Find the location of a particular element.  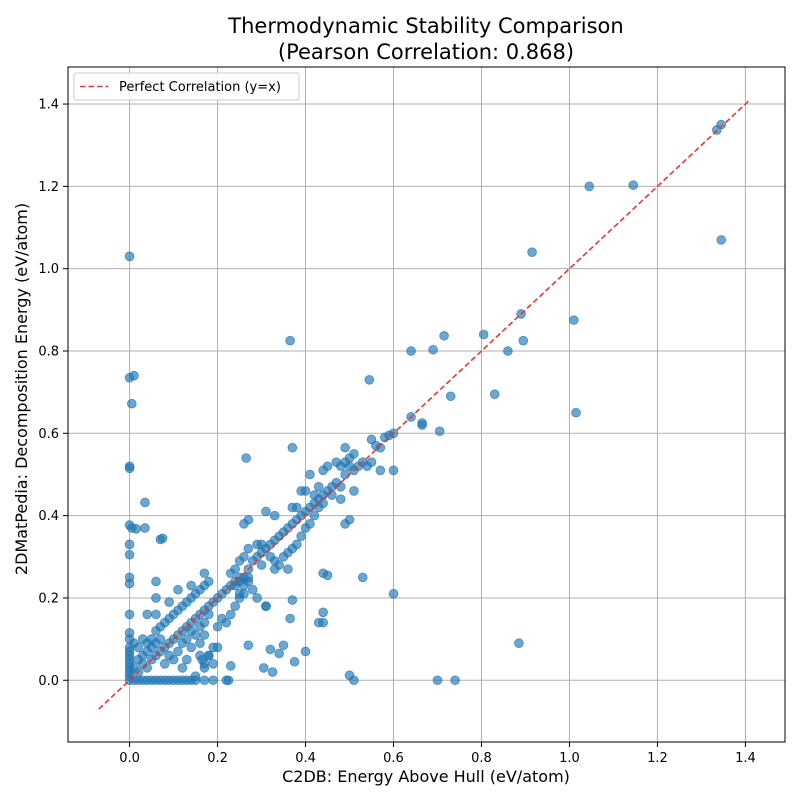

y-tick-label: 0.0 is located at coordinates (48, 681).